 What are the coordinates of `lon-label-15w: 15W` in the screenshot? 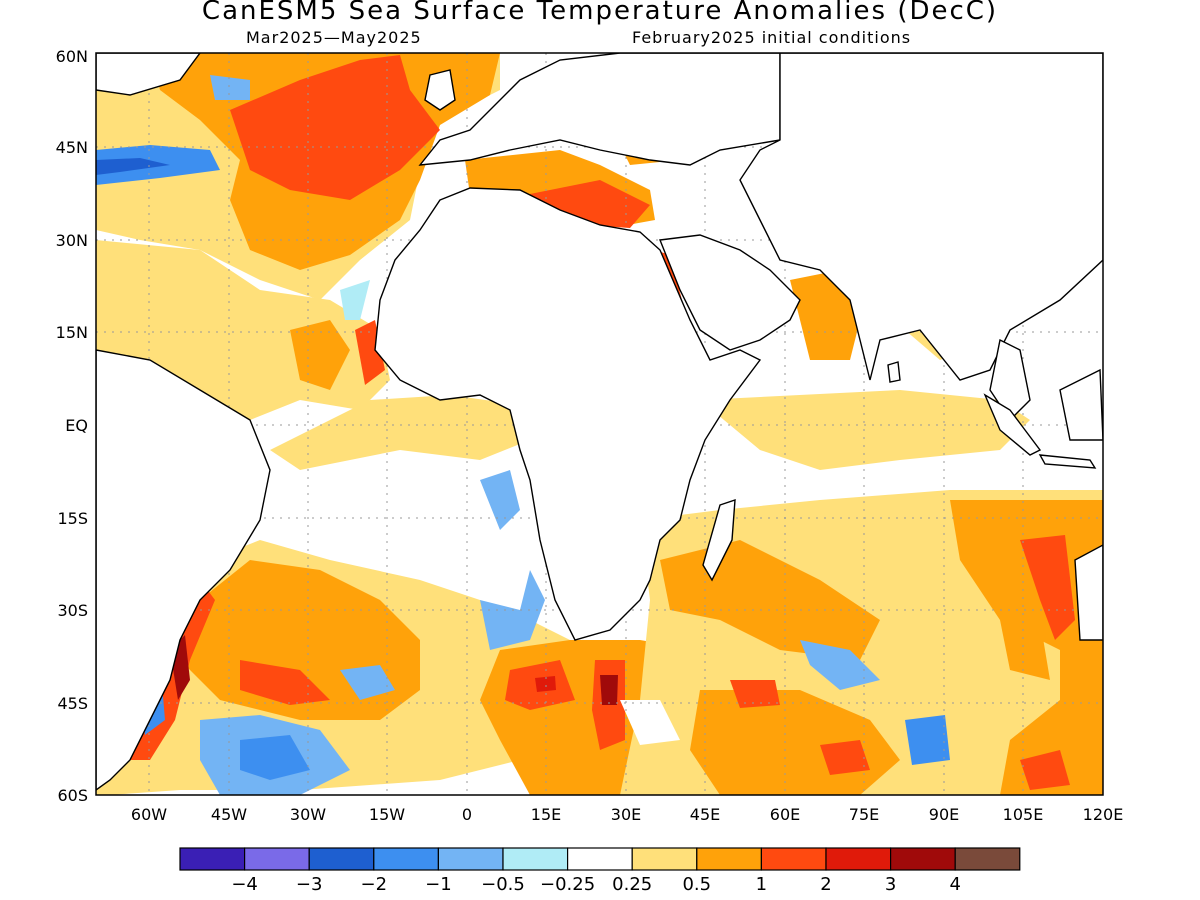 It's located at (387, 814).